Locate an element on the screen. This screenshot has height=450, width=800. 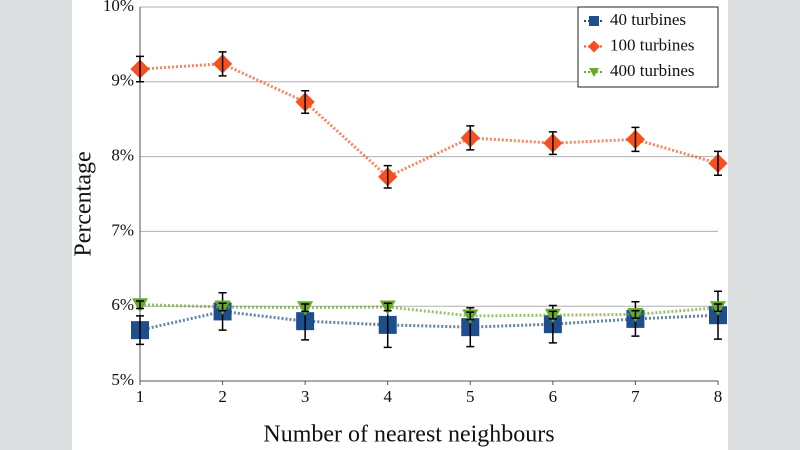
x-axis-title: Number of nearest neighbours is located at coordinates (408, 435).